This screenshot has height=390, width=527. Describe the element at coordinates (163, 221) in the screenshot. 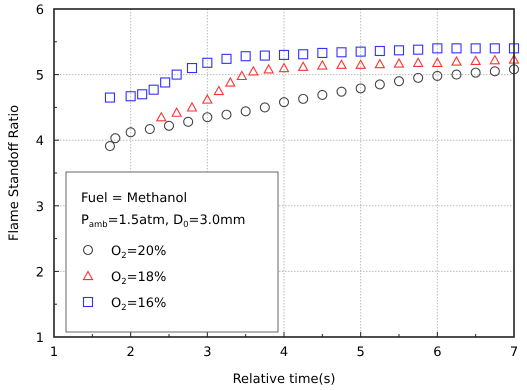

I see `annotation: P$_{amb}$=1.5atm, D$_{0}$=3.0mm` at that location.